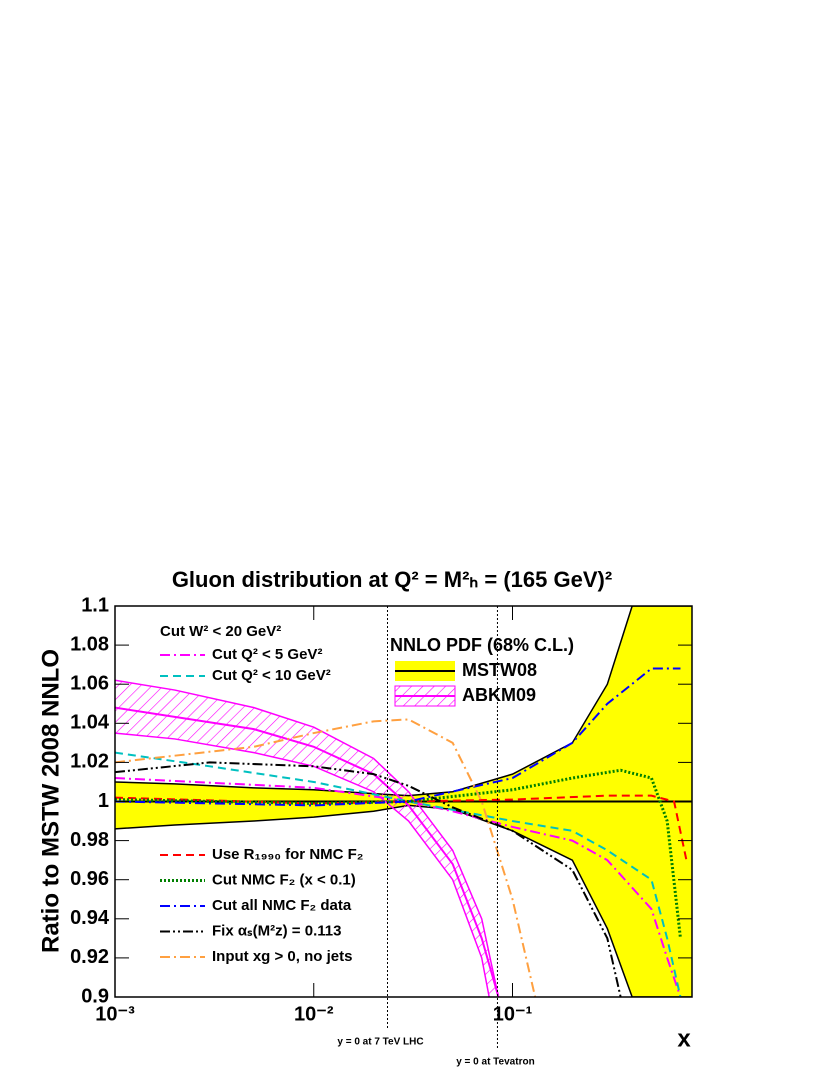 The width and height of the screenshot is (830, 1080). Describe the element at coordinates (90, 723) in the screenshot. I see `y-tick-label: 1.04` at that location.